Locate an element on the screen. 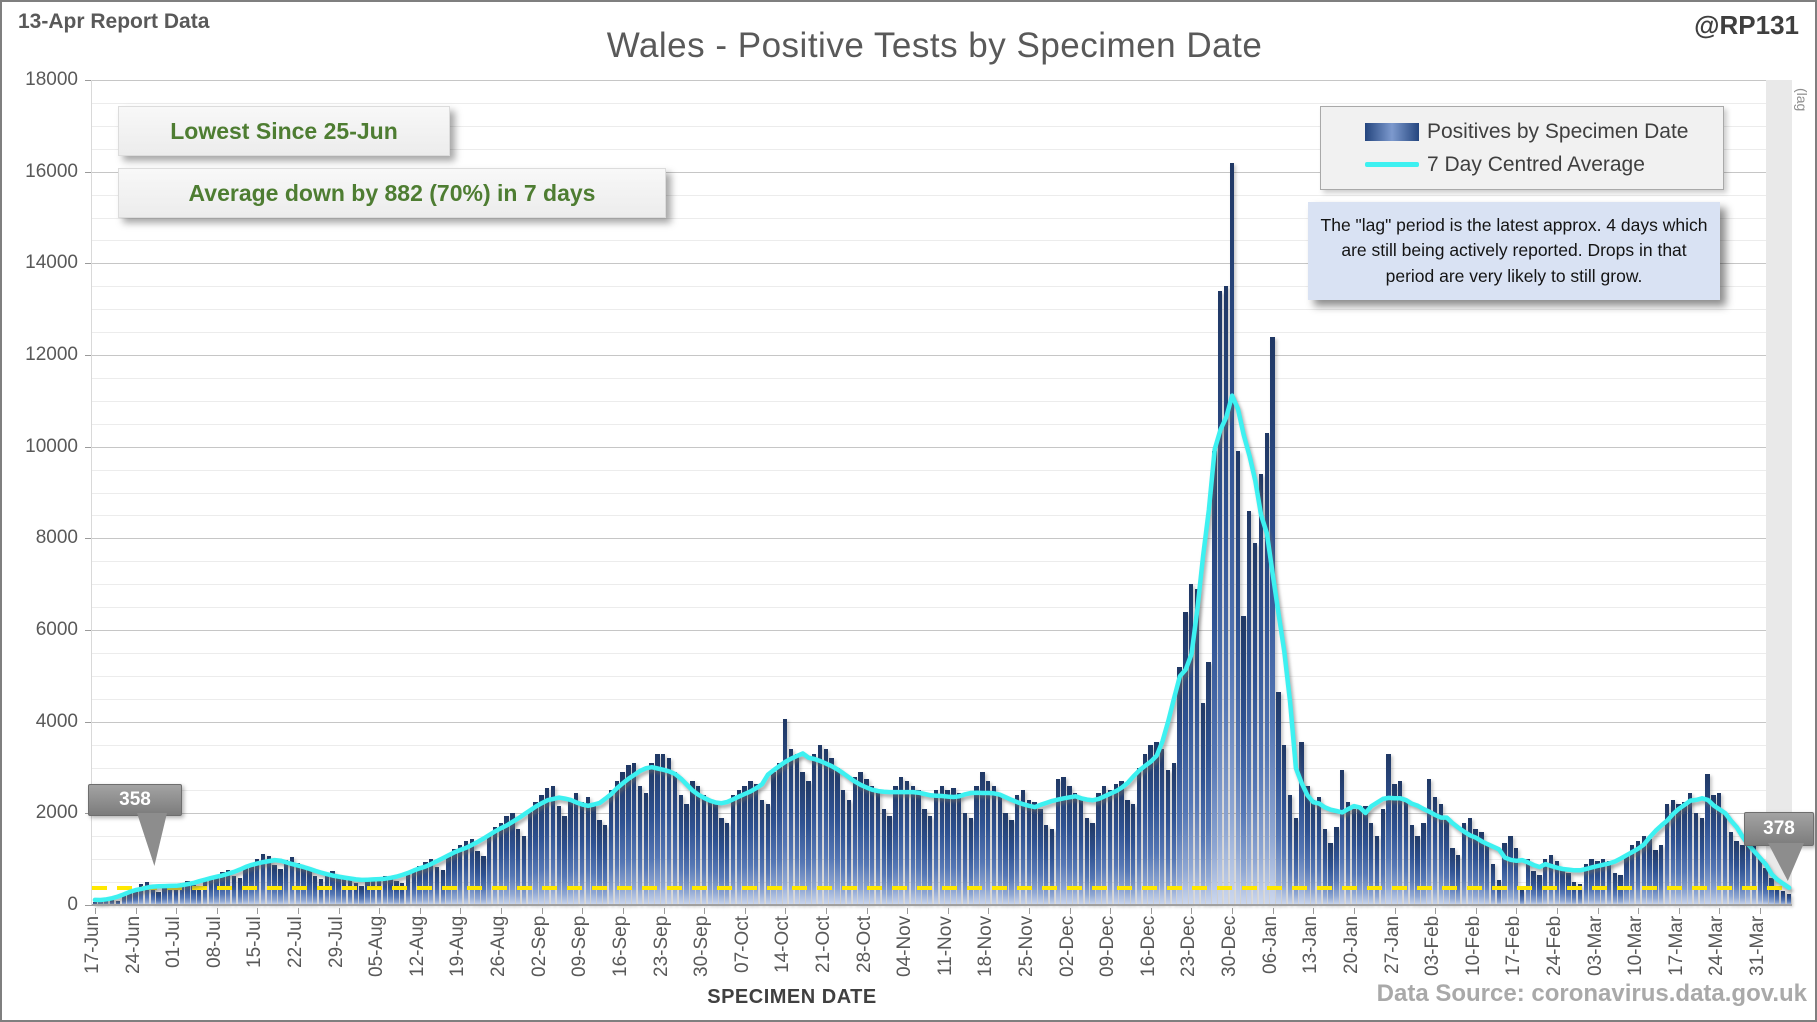 Image resolution: width=1817 pixels, height=1022 pixels. y-axis-line is located at coordinates (91, 492).